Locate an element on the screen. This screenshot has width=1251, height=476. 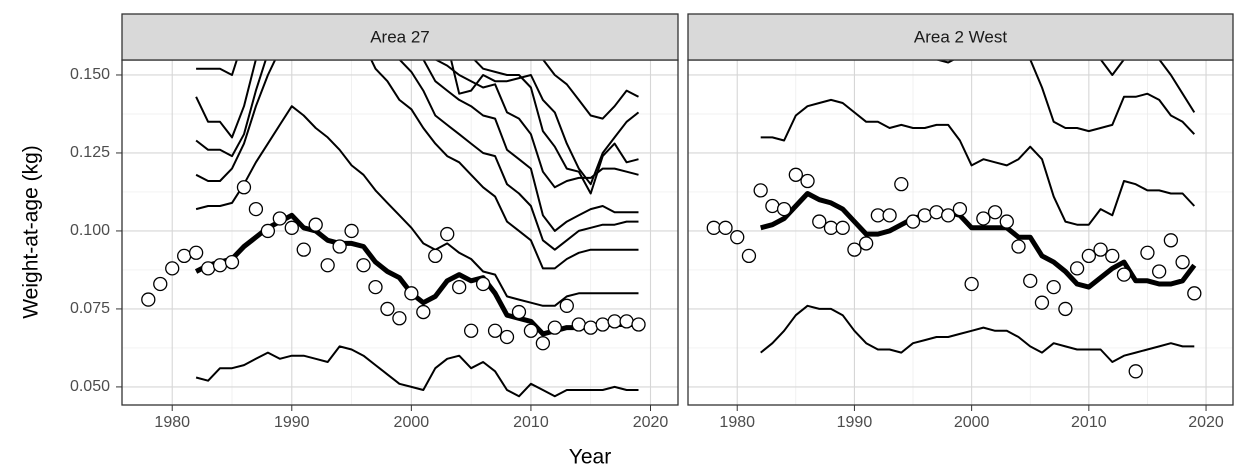
y-tick-label: 0.075 is located at coordinates (90, 308).